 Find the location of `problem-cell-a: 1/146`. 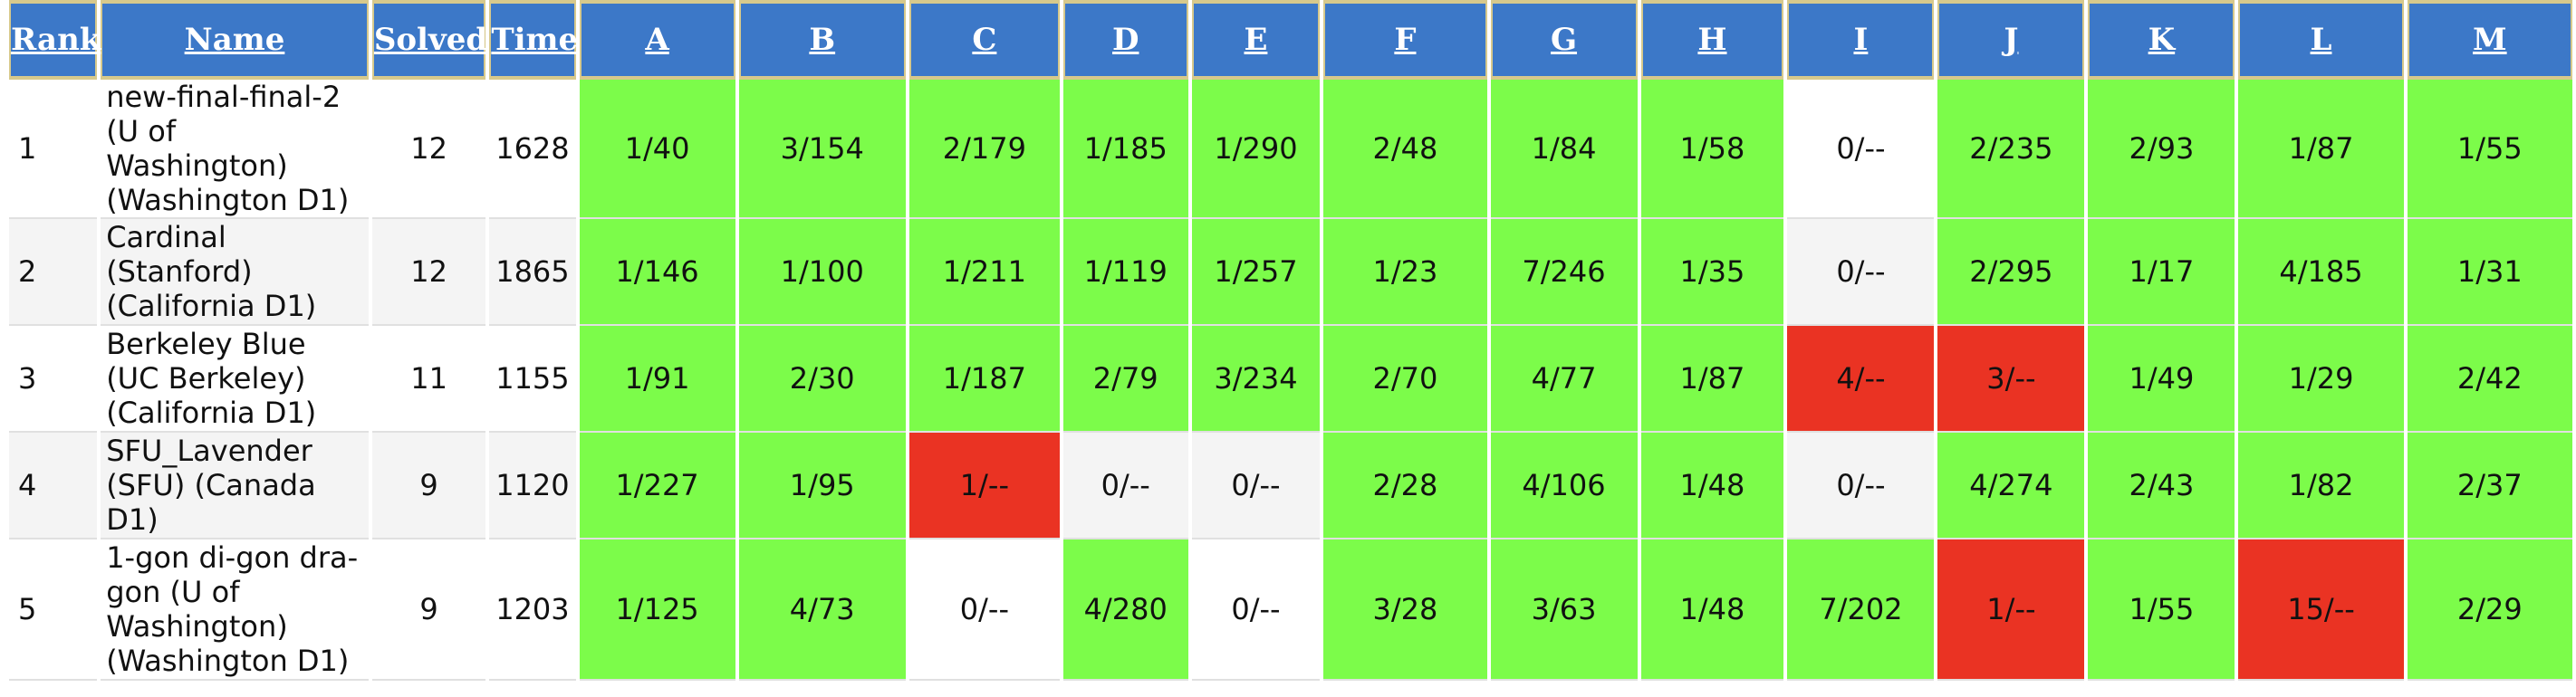

problem-cell-a: 1/146 is located at coordinates (657, 272).